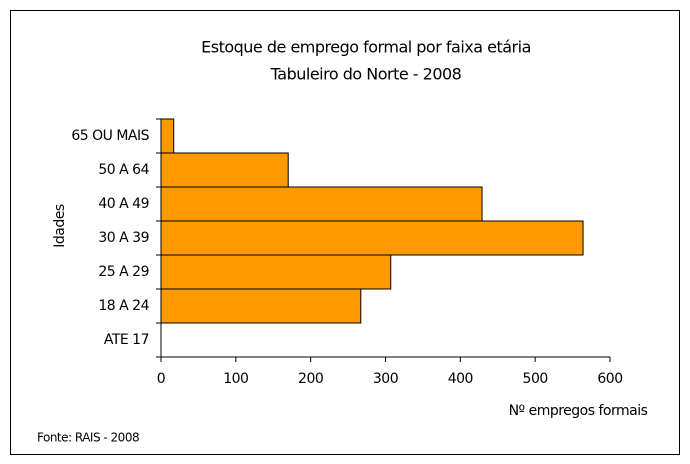 The height and width of the screenshot is (464, 690). I want to click on y-tick-label: 50 A 64, so click(123, 170).